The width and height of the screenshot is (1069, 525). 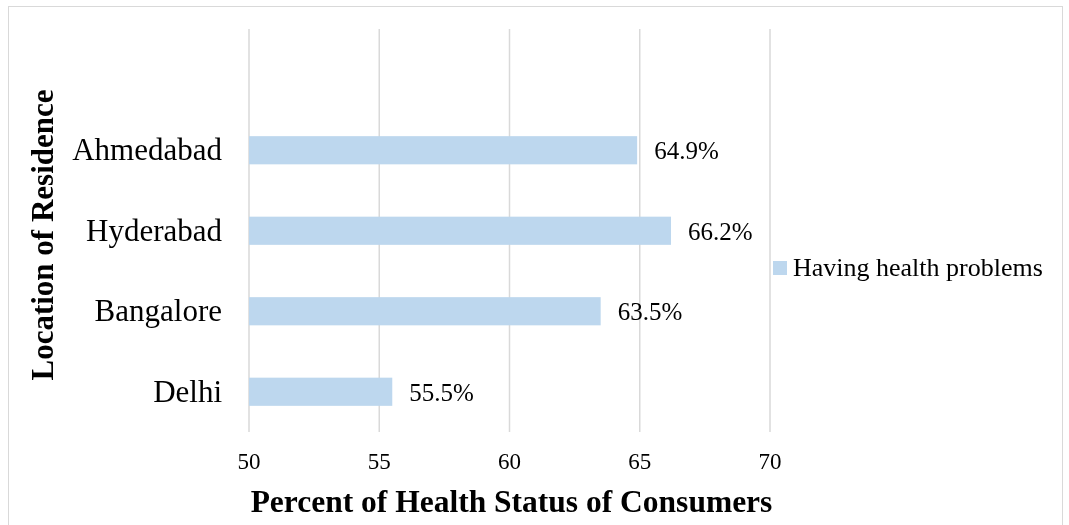 What do you see at coordinates (249, 461) in the screenshot?
I see `x-tick-label: 50` at bounding box center [249, 461].